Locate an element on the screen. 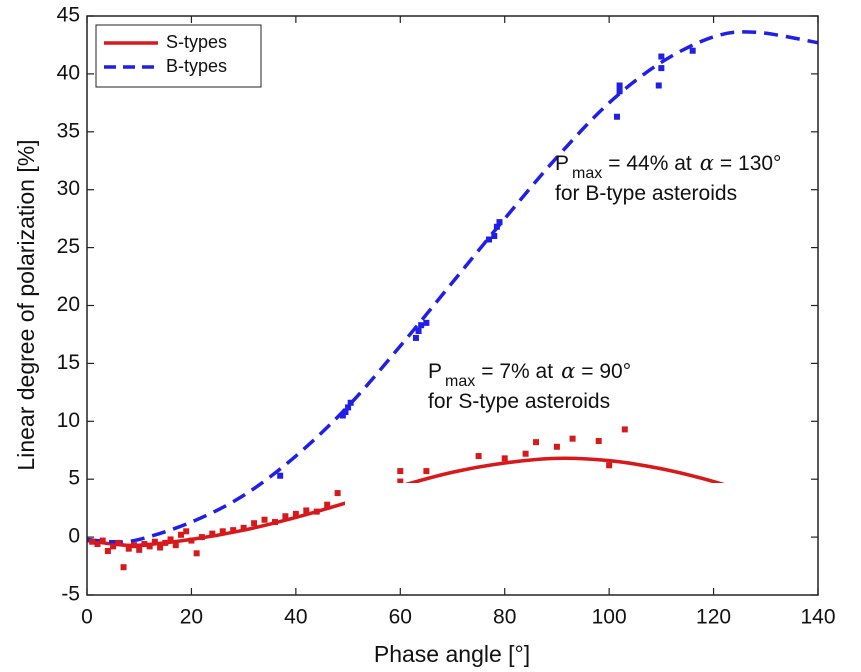 The image size is (861, 672). y-tick-label: 25 is located at coordinates (68, 246).